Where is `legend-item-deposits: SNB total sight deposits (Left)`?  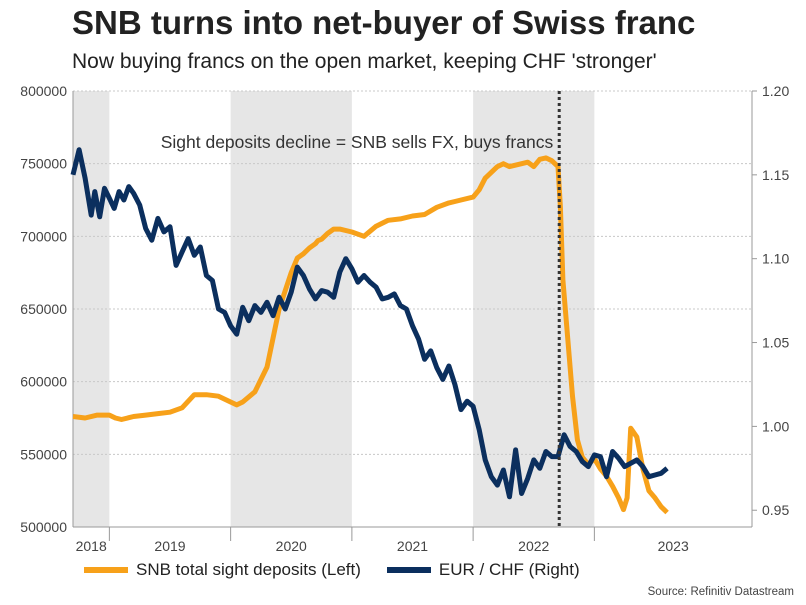
legend-item-deposits: SNB total sight deposits (Left) is located at coordinates (222, 570).